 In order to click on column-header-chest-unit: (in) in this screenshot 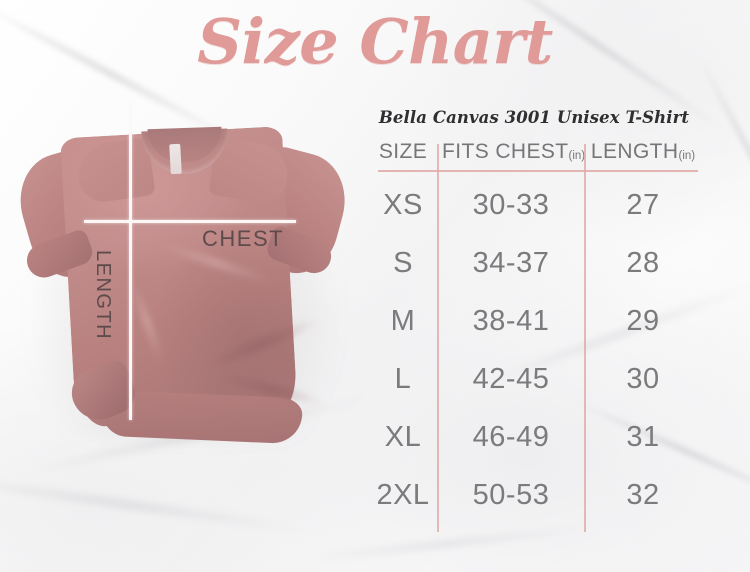, I will do `click(577, 156)`.